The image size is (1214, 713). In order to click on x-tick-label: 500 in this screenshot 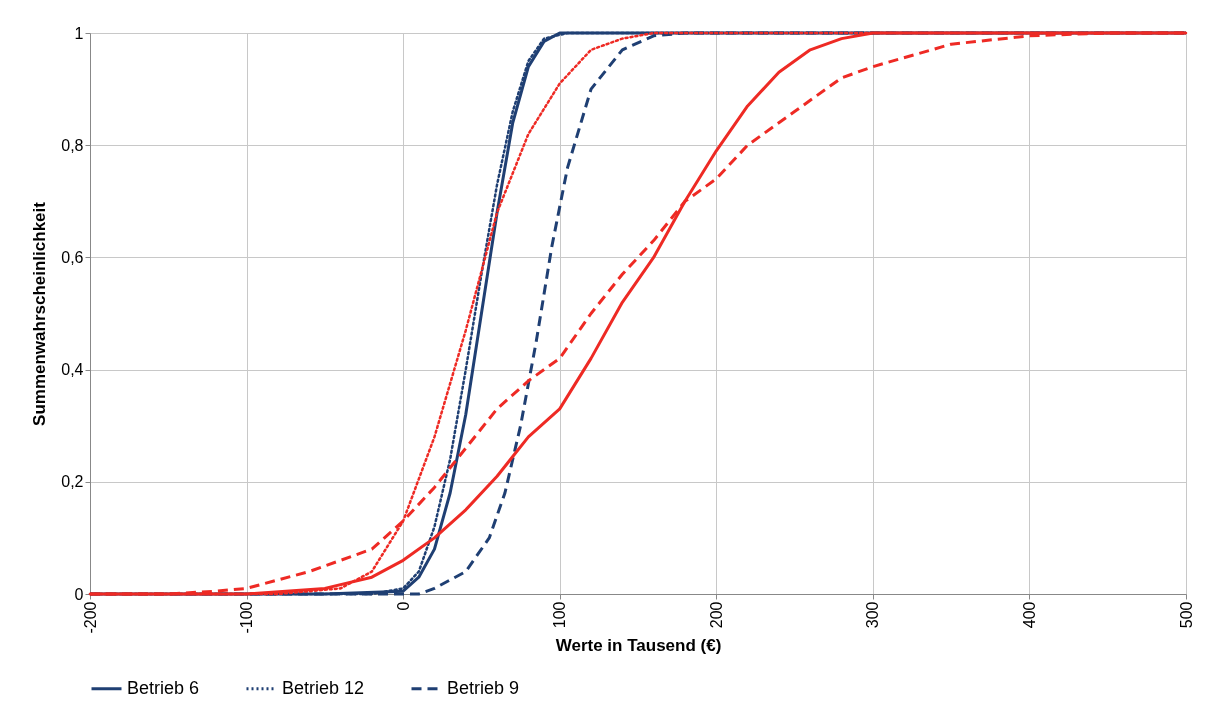, I will do `click(1186, 615)`.